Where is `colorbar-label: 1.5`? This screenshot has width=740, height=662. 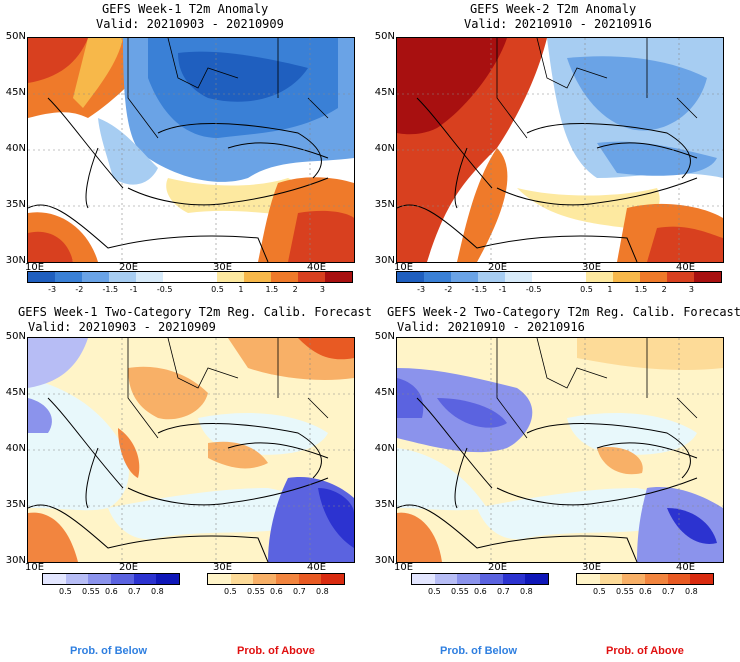 colorbar-label: 1.5 is located at coordinates (641, 289).